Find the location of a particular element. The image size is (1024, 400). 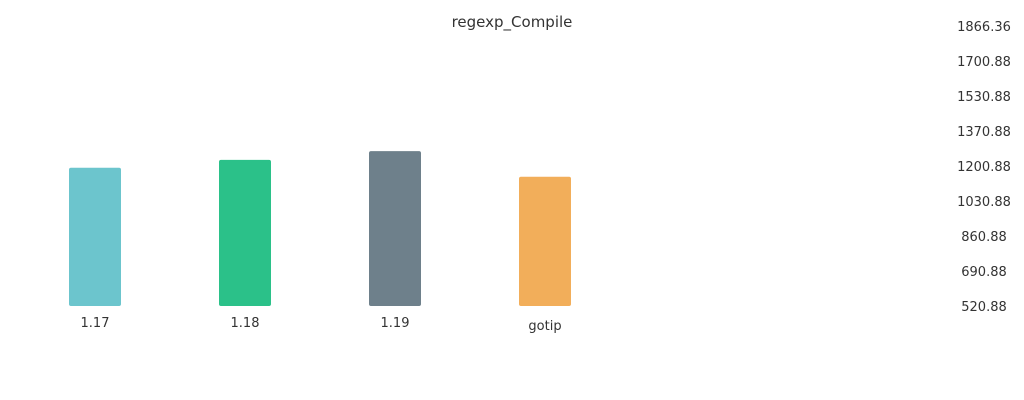

category-label: 1.19 is located at coordinates (395, 323).